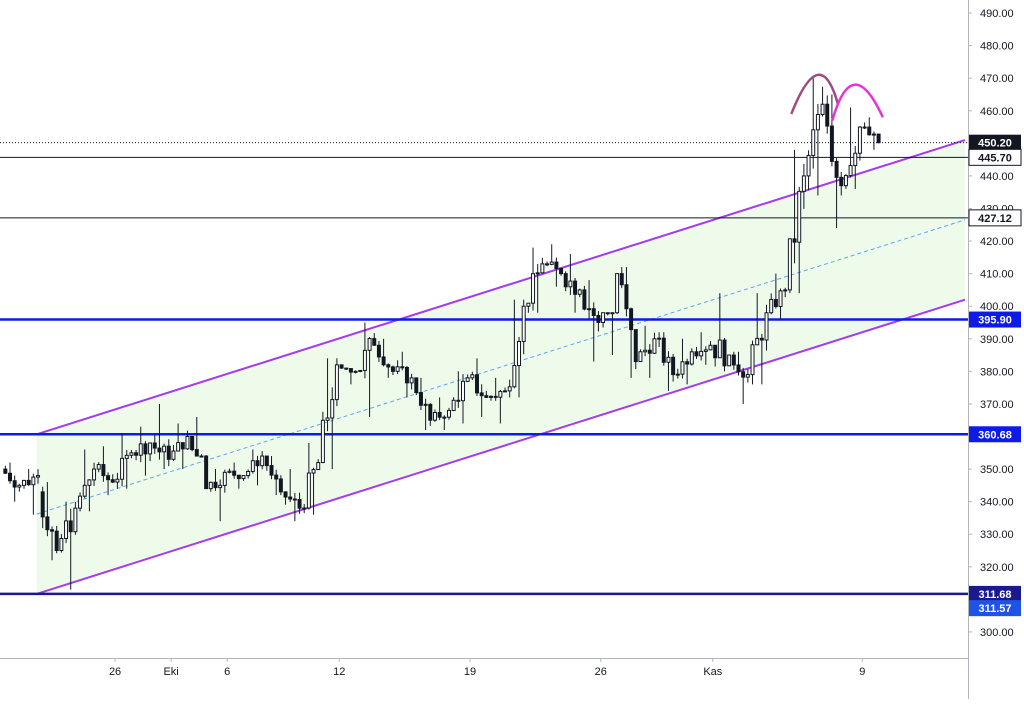  Describe the element at coordinates (997, 405) in the screenshot. I see `y-tick-label: 370.00` at that location.